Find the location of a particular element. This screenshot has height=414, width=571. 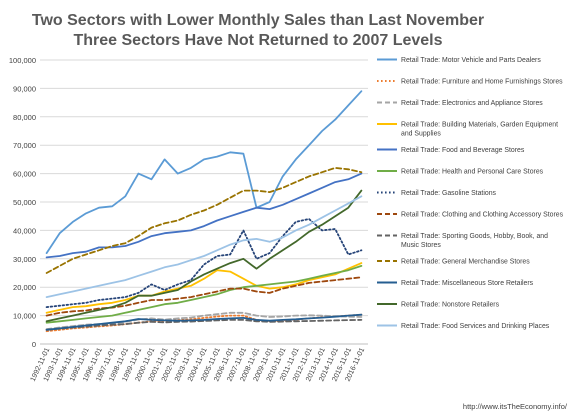

legend-label: Retail Trade: Gasoline Stations is located at coordinates (449, 193).